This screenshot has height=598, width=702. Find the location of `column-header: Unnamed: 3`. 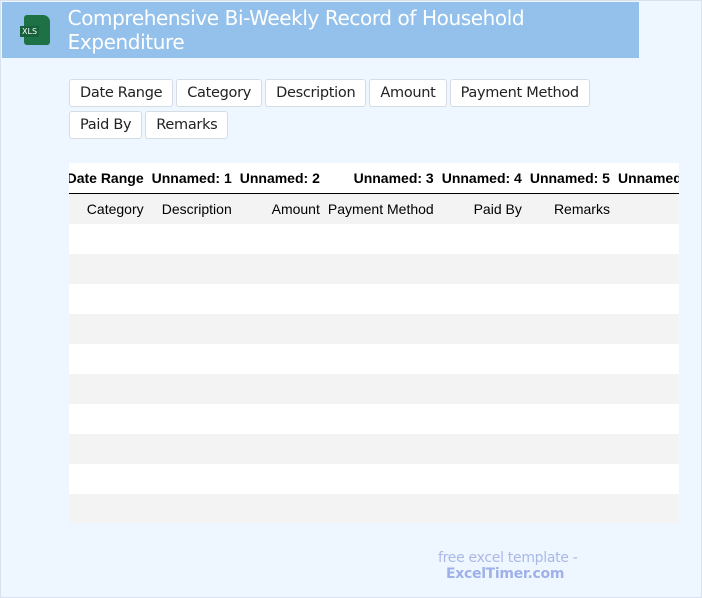

column-header: Unnamed: 3 is located at coordinates (380, 178).